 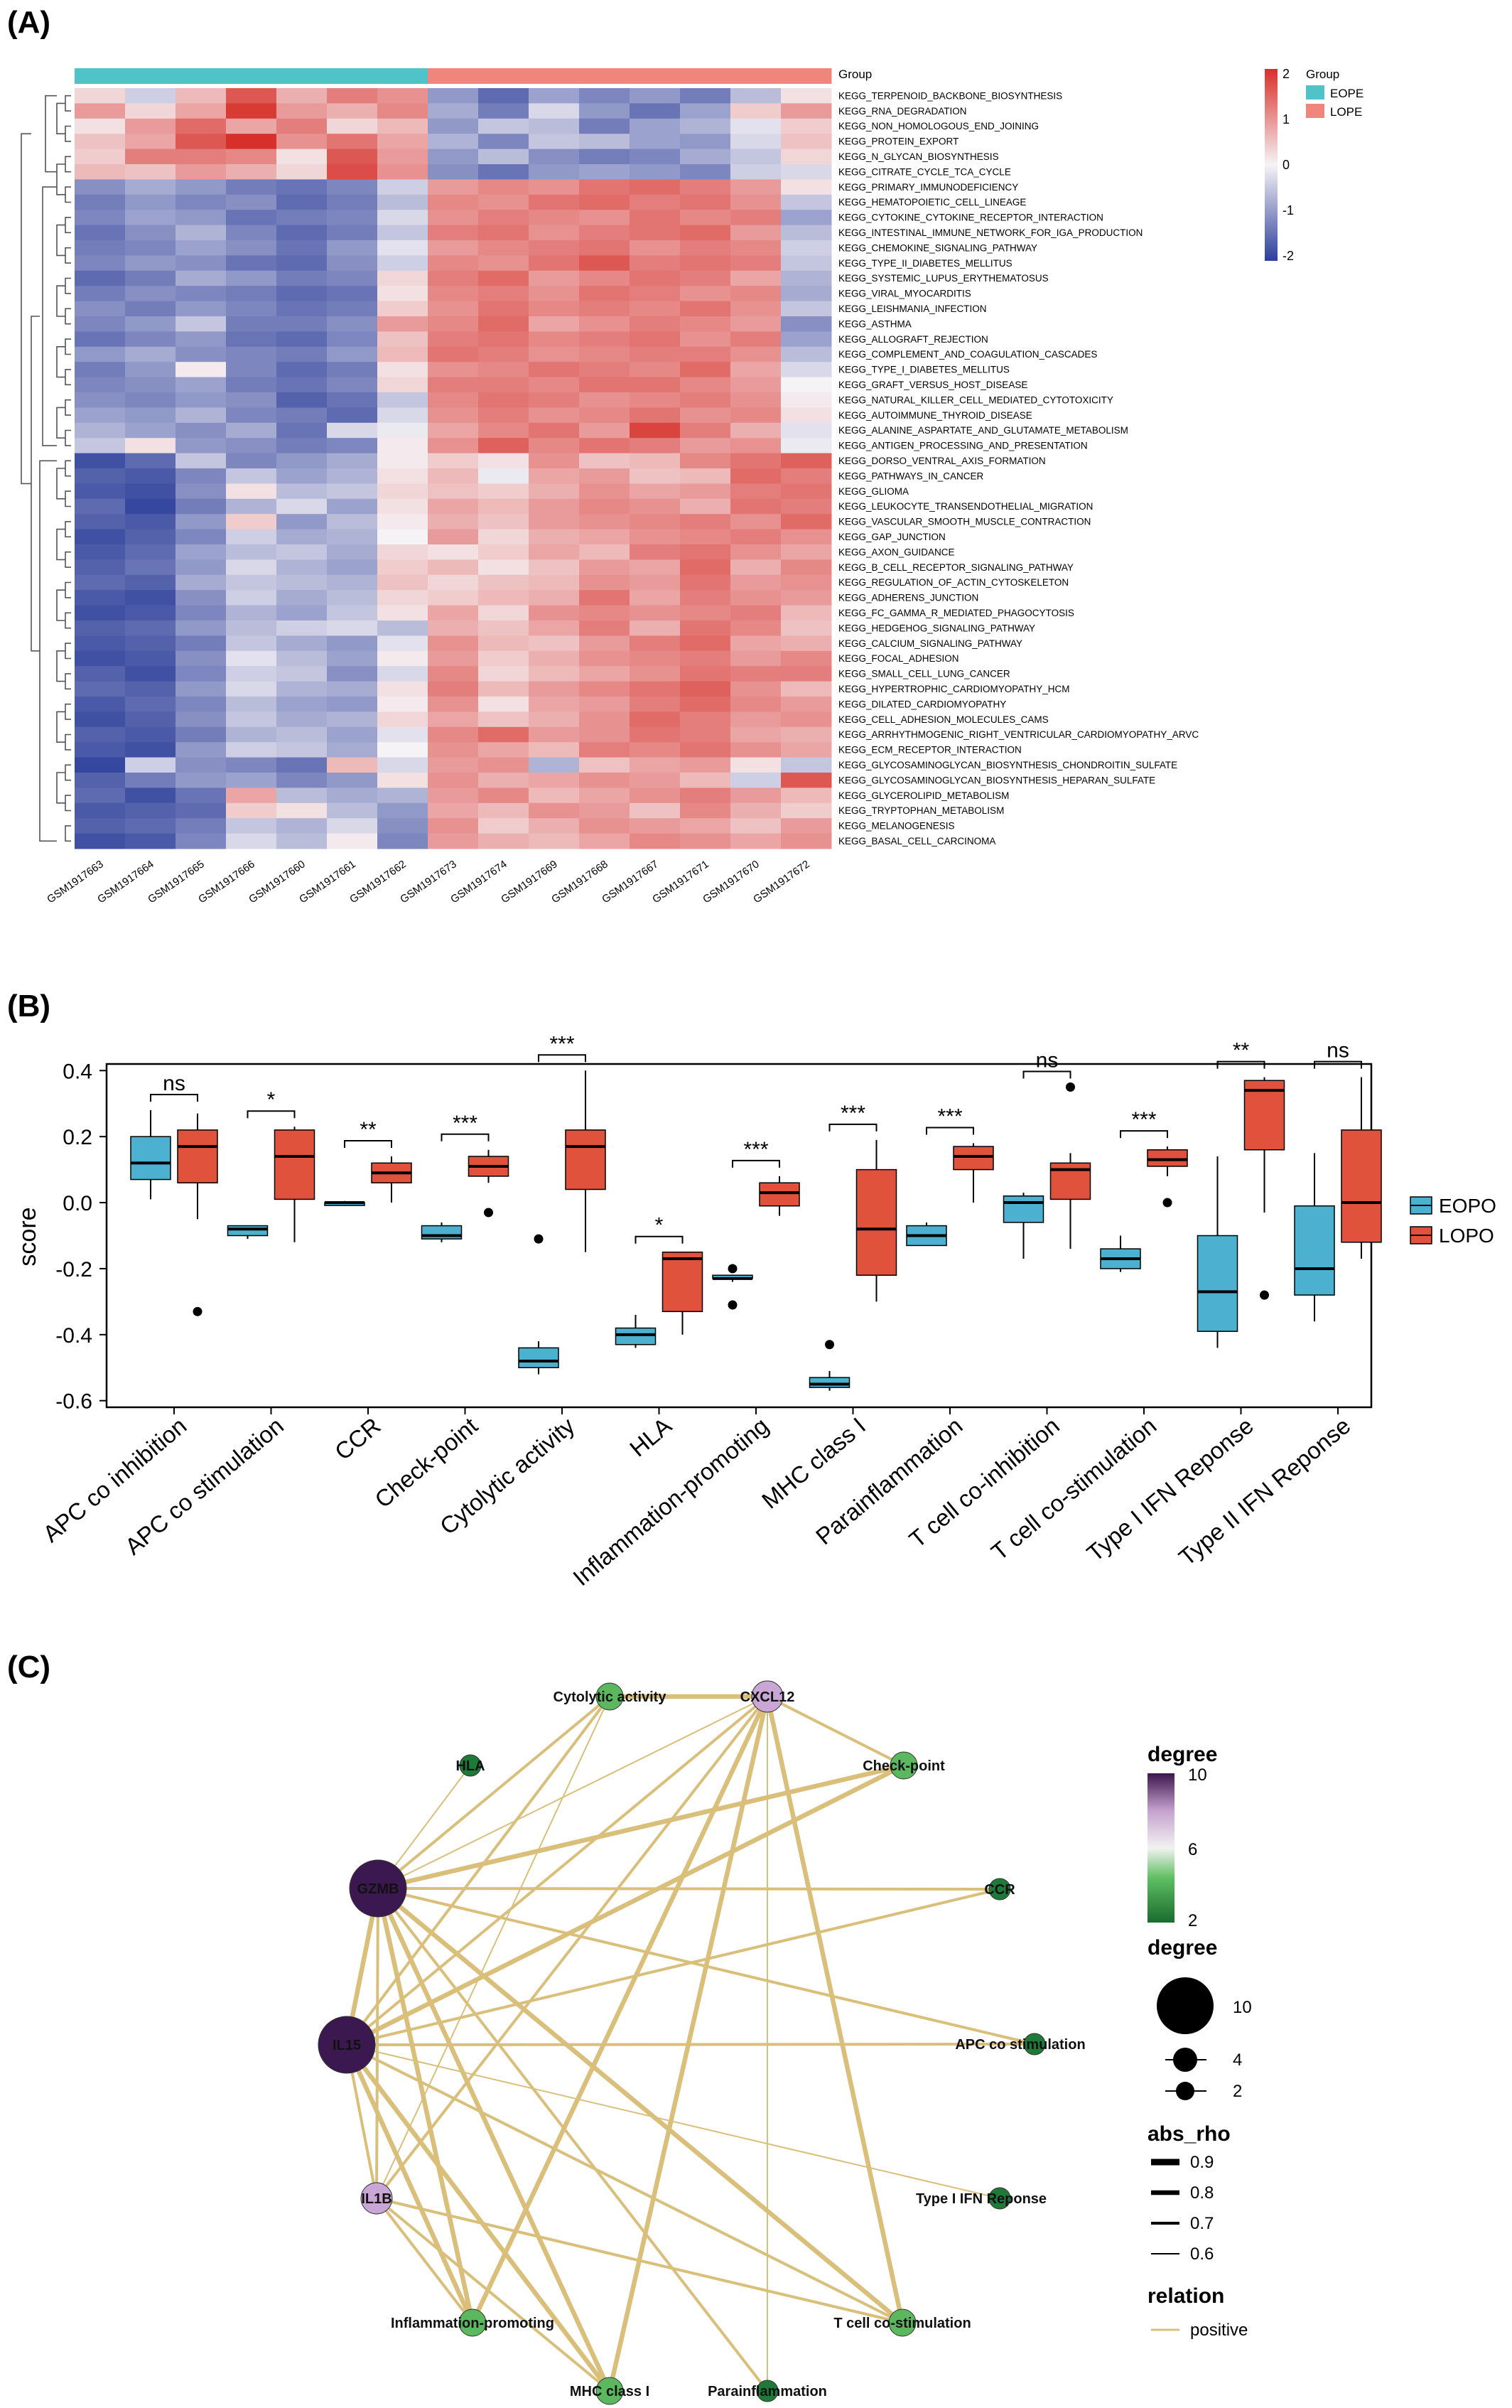 I want to click on degree-color-tick: 2, so click(x=1192, y=1920).